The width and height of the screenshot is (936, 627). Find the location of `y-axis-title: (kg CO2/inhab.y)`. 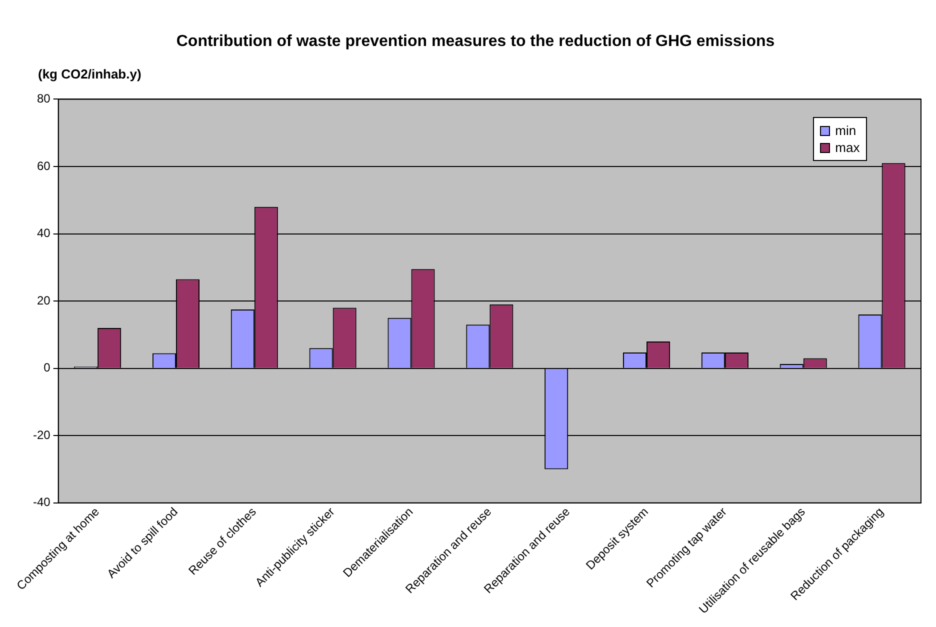

y-axis-title: (kg CO2/inhab.y) is located at coordinates (90, 74).